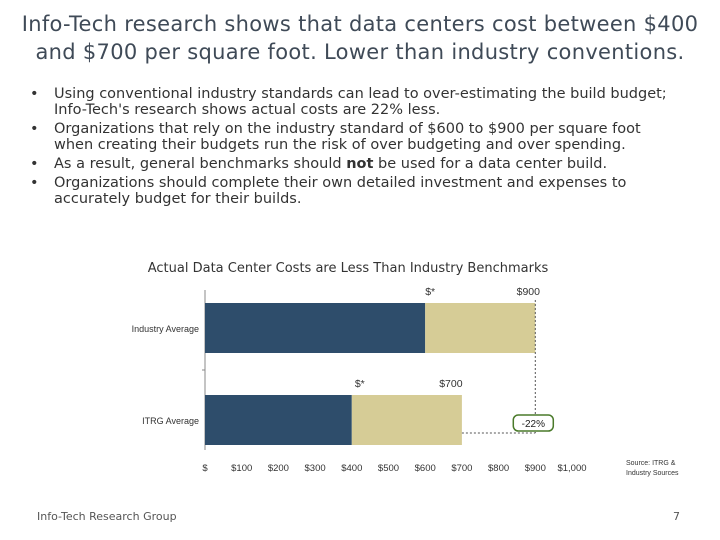 The image size is (720, 540). I want to click on x-tick-label: $1,000, so click(571, 468).